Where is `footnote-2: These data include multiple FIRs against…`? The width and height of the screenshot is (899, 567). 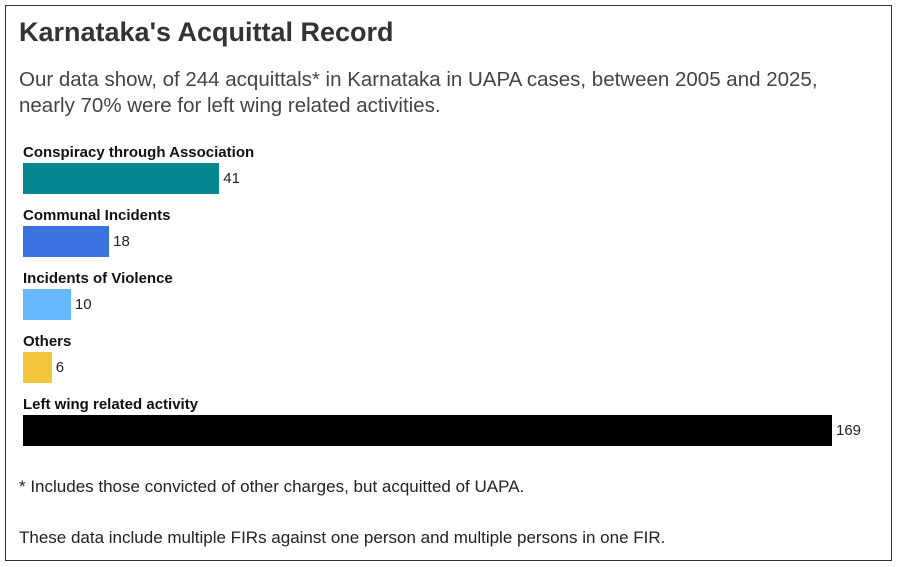
footnote-2: These data include multiple FIRs against… is located at coordinates (342, 537).